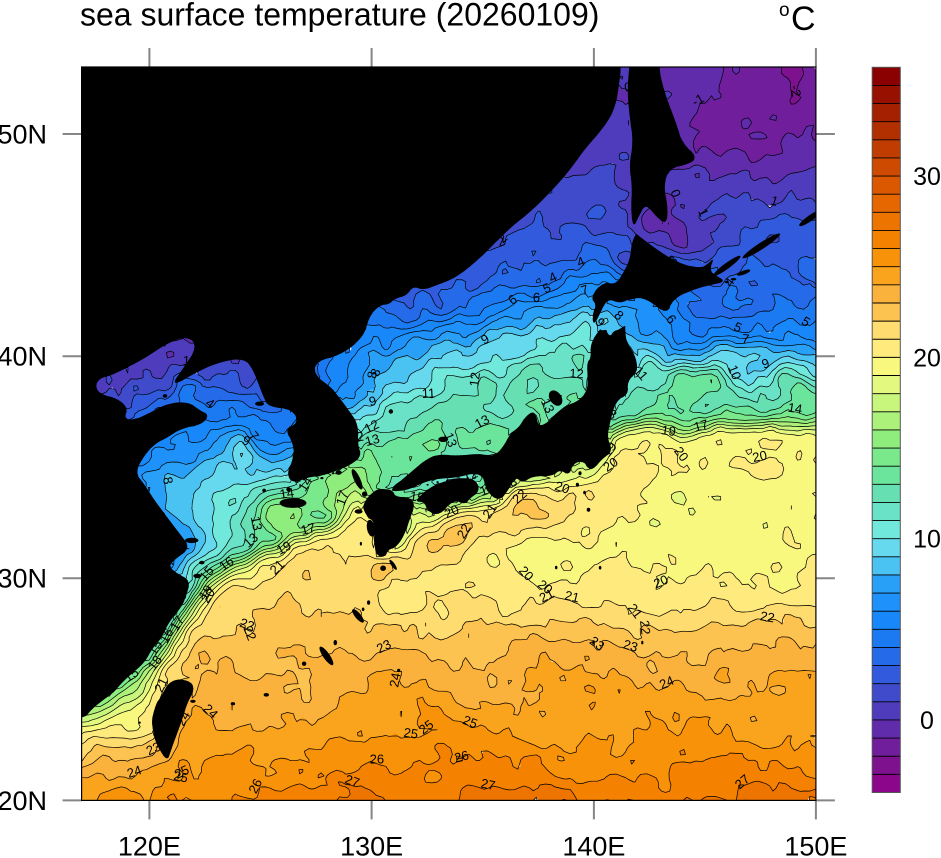  Describe the element at coordinates (339, 16) in the screenshot. I see `svg-text:sea surface temperature (20260: sea surface temperature (20260109)` at that location.